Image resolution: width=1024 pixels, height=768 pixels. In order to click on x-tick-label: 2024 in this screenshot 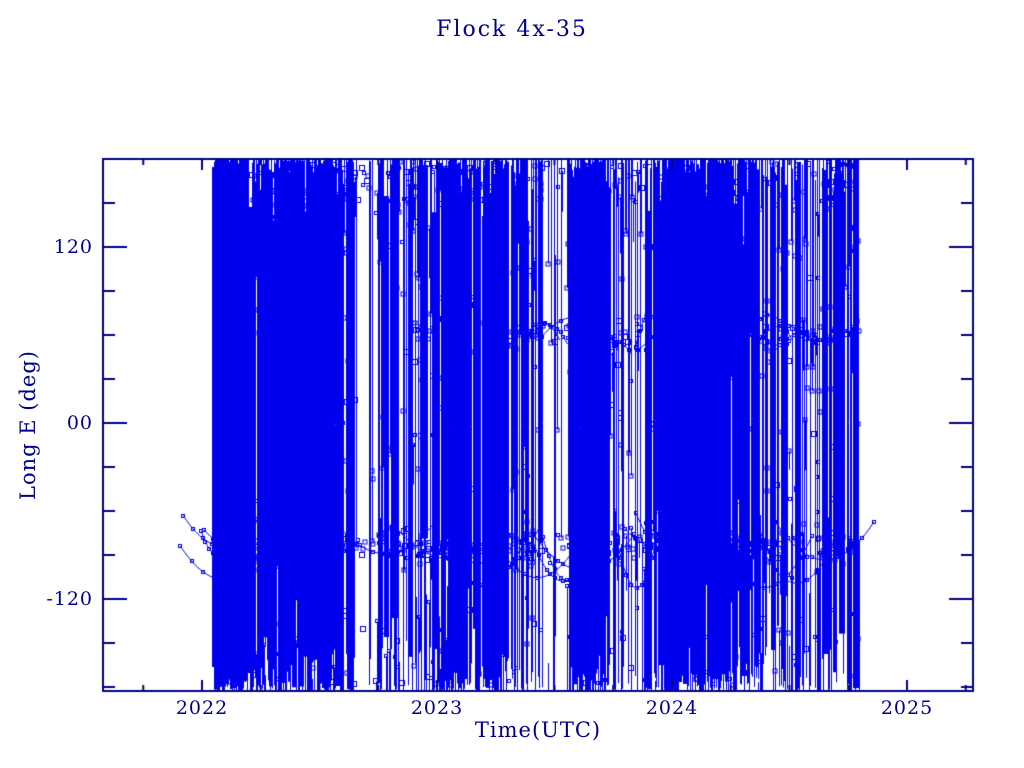, I will do `click(672, 708)`.